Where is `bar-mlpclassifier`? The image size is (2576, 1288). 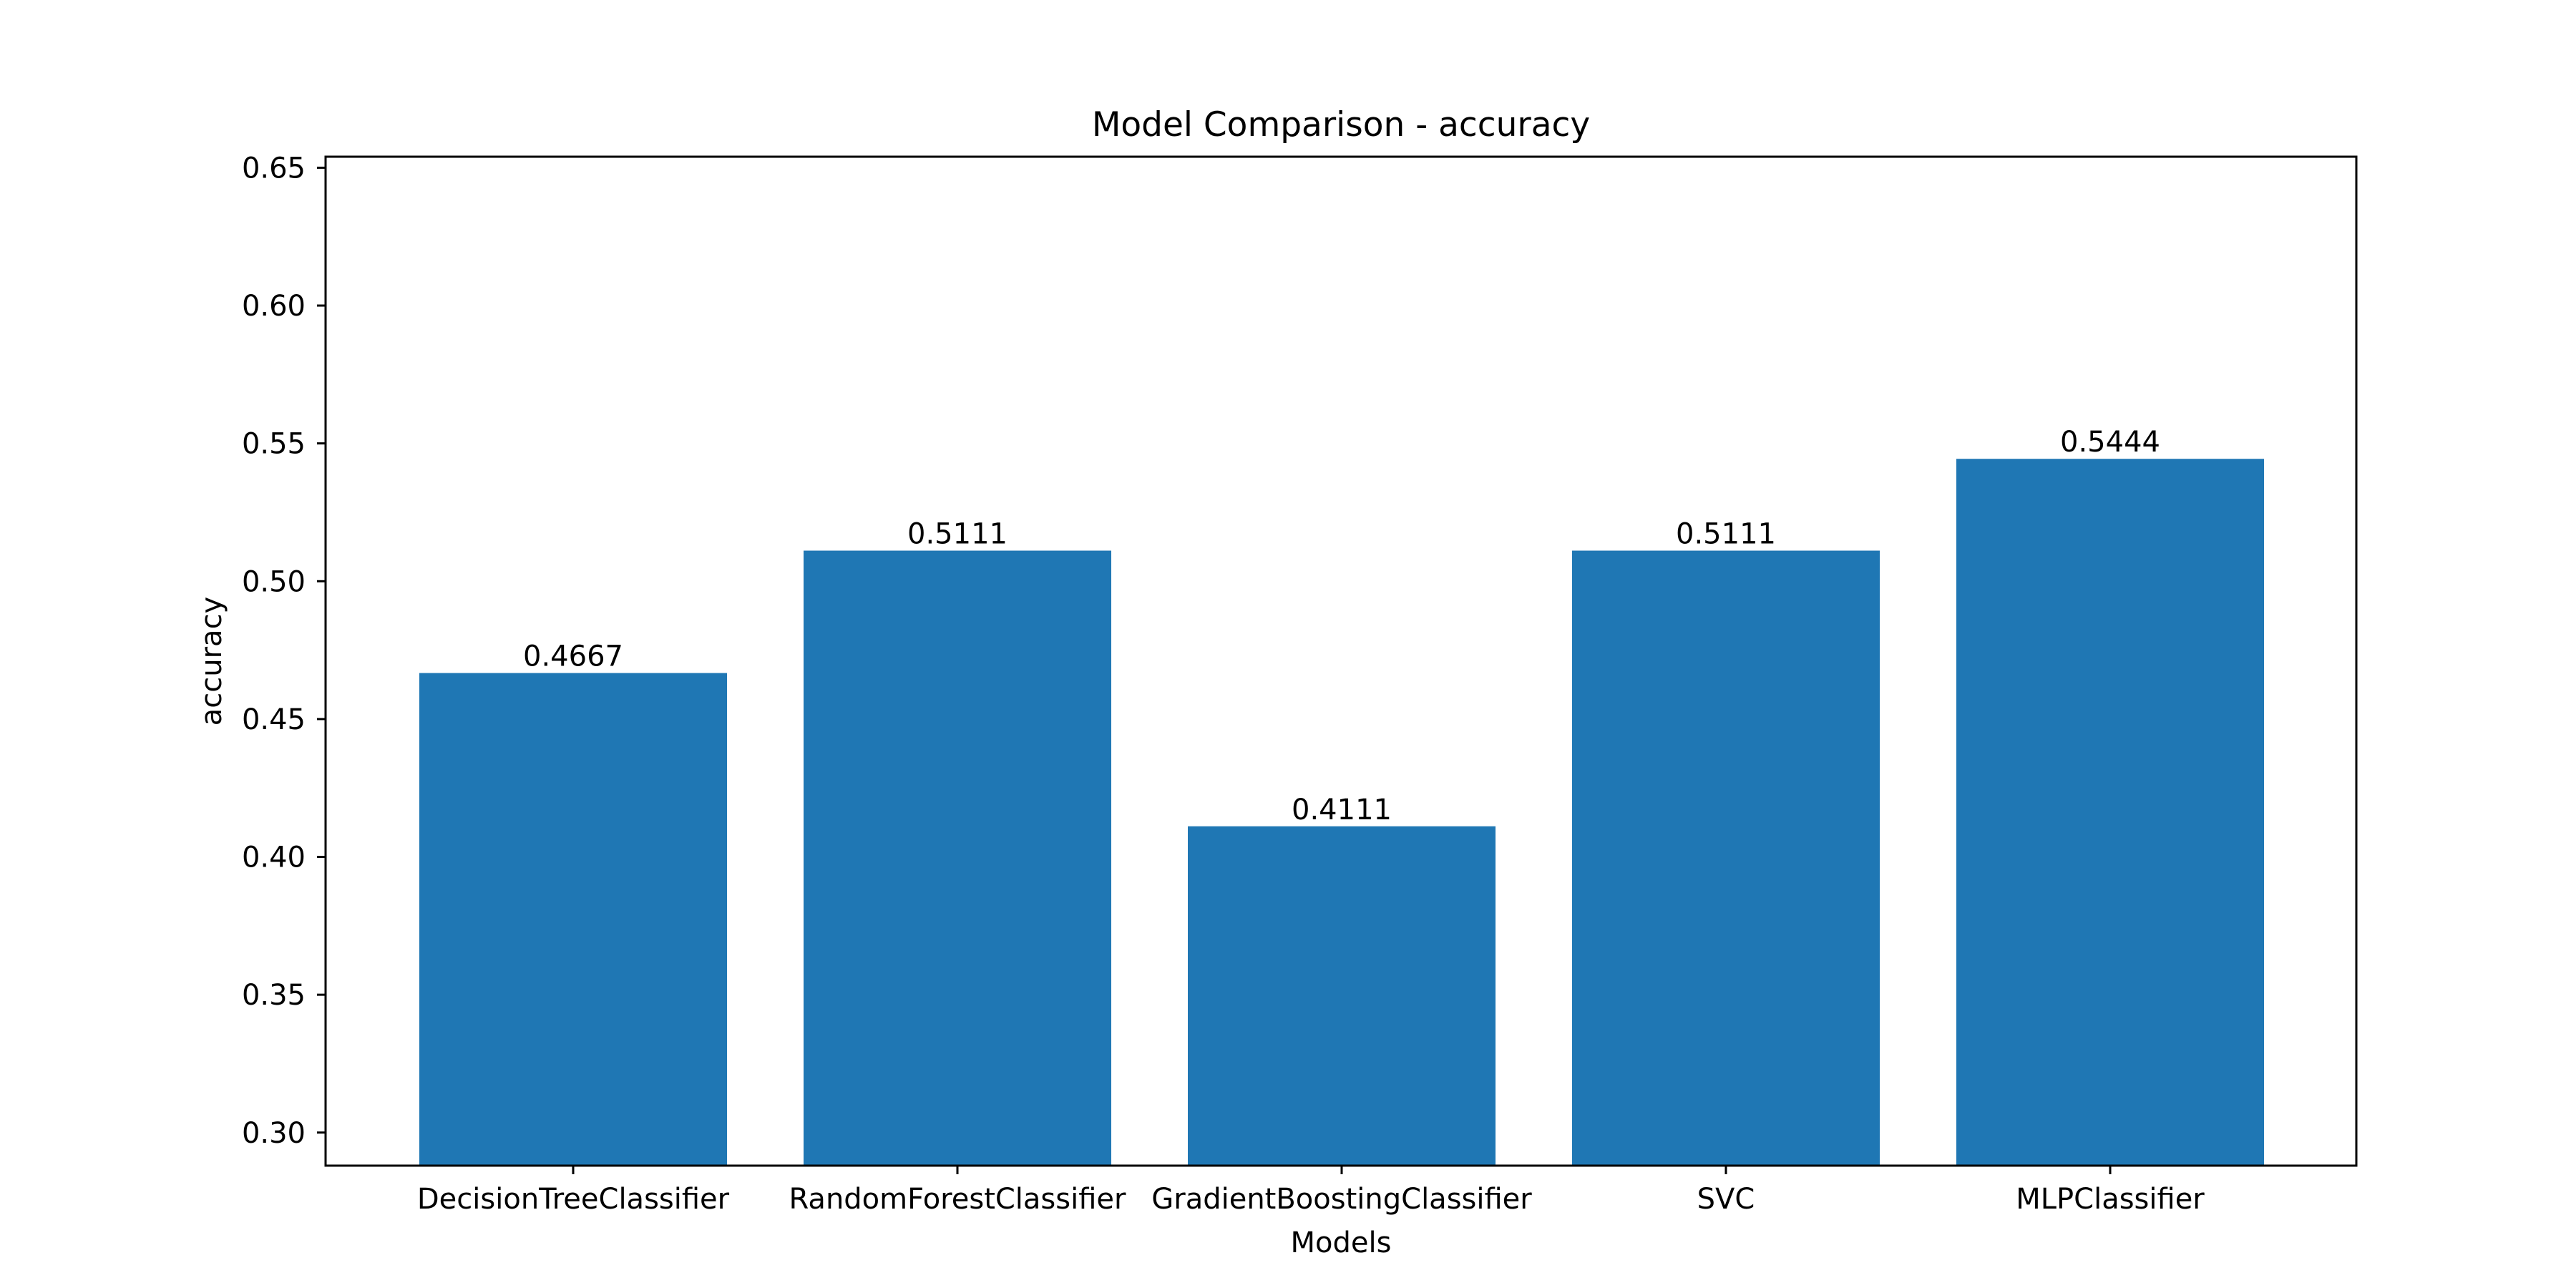 bar-mlpclassifier is located at coordinates (2110, 812).